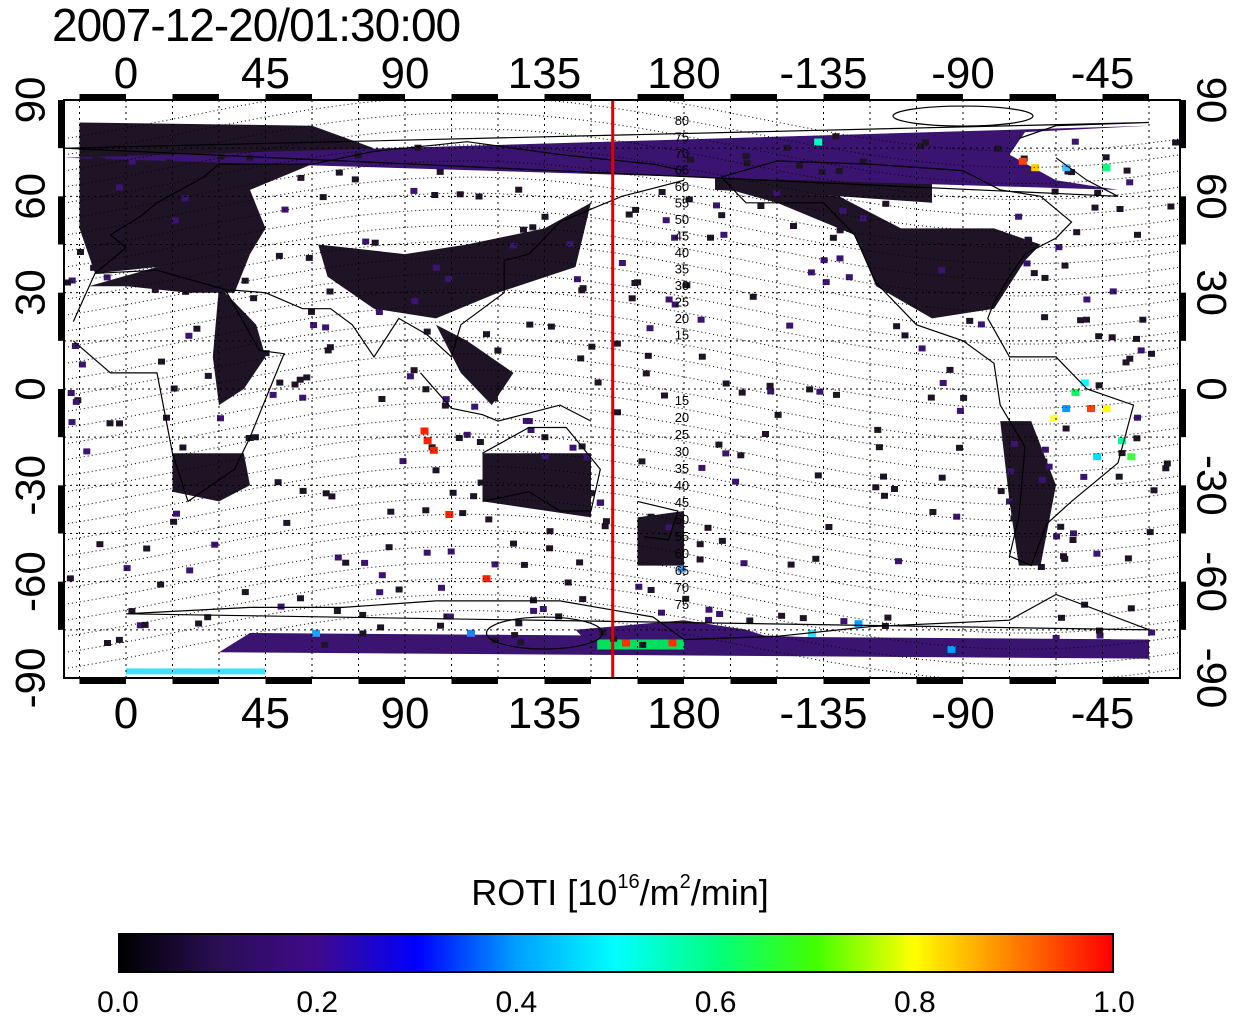 The height and width of the screenshot is (1024, 1240). I want to click on x-tick-label-bottom: 0, so click(126, 713).